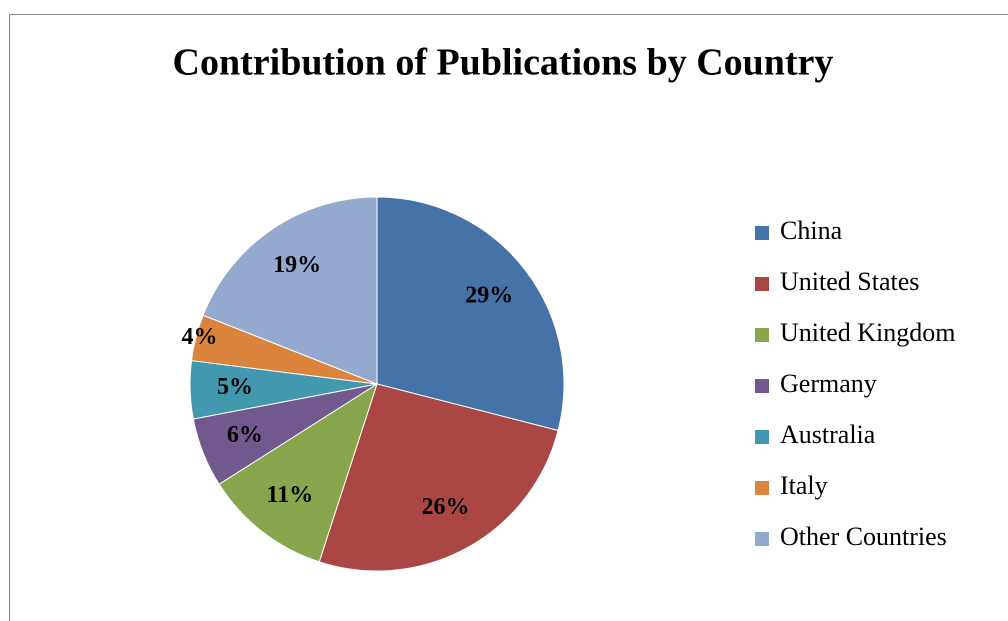 The image size is (1008, 621). What do you see at coordinates (297, 265) in the screenshot?
I see `data-label: 19%` at bounding box center [297, 265].